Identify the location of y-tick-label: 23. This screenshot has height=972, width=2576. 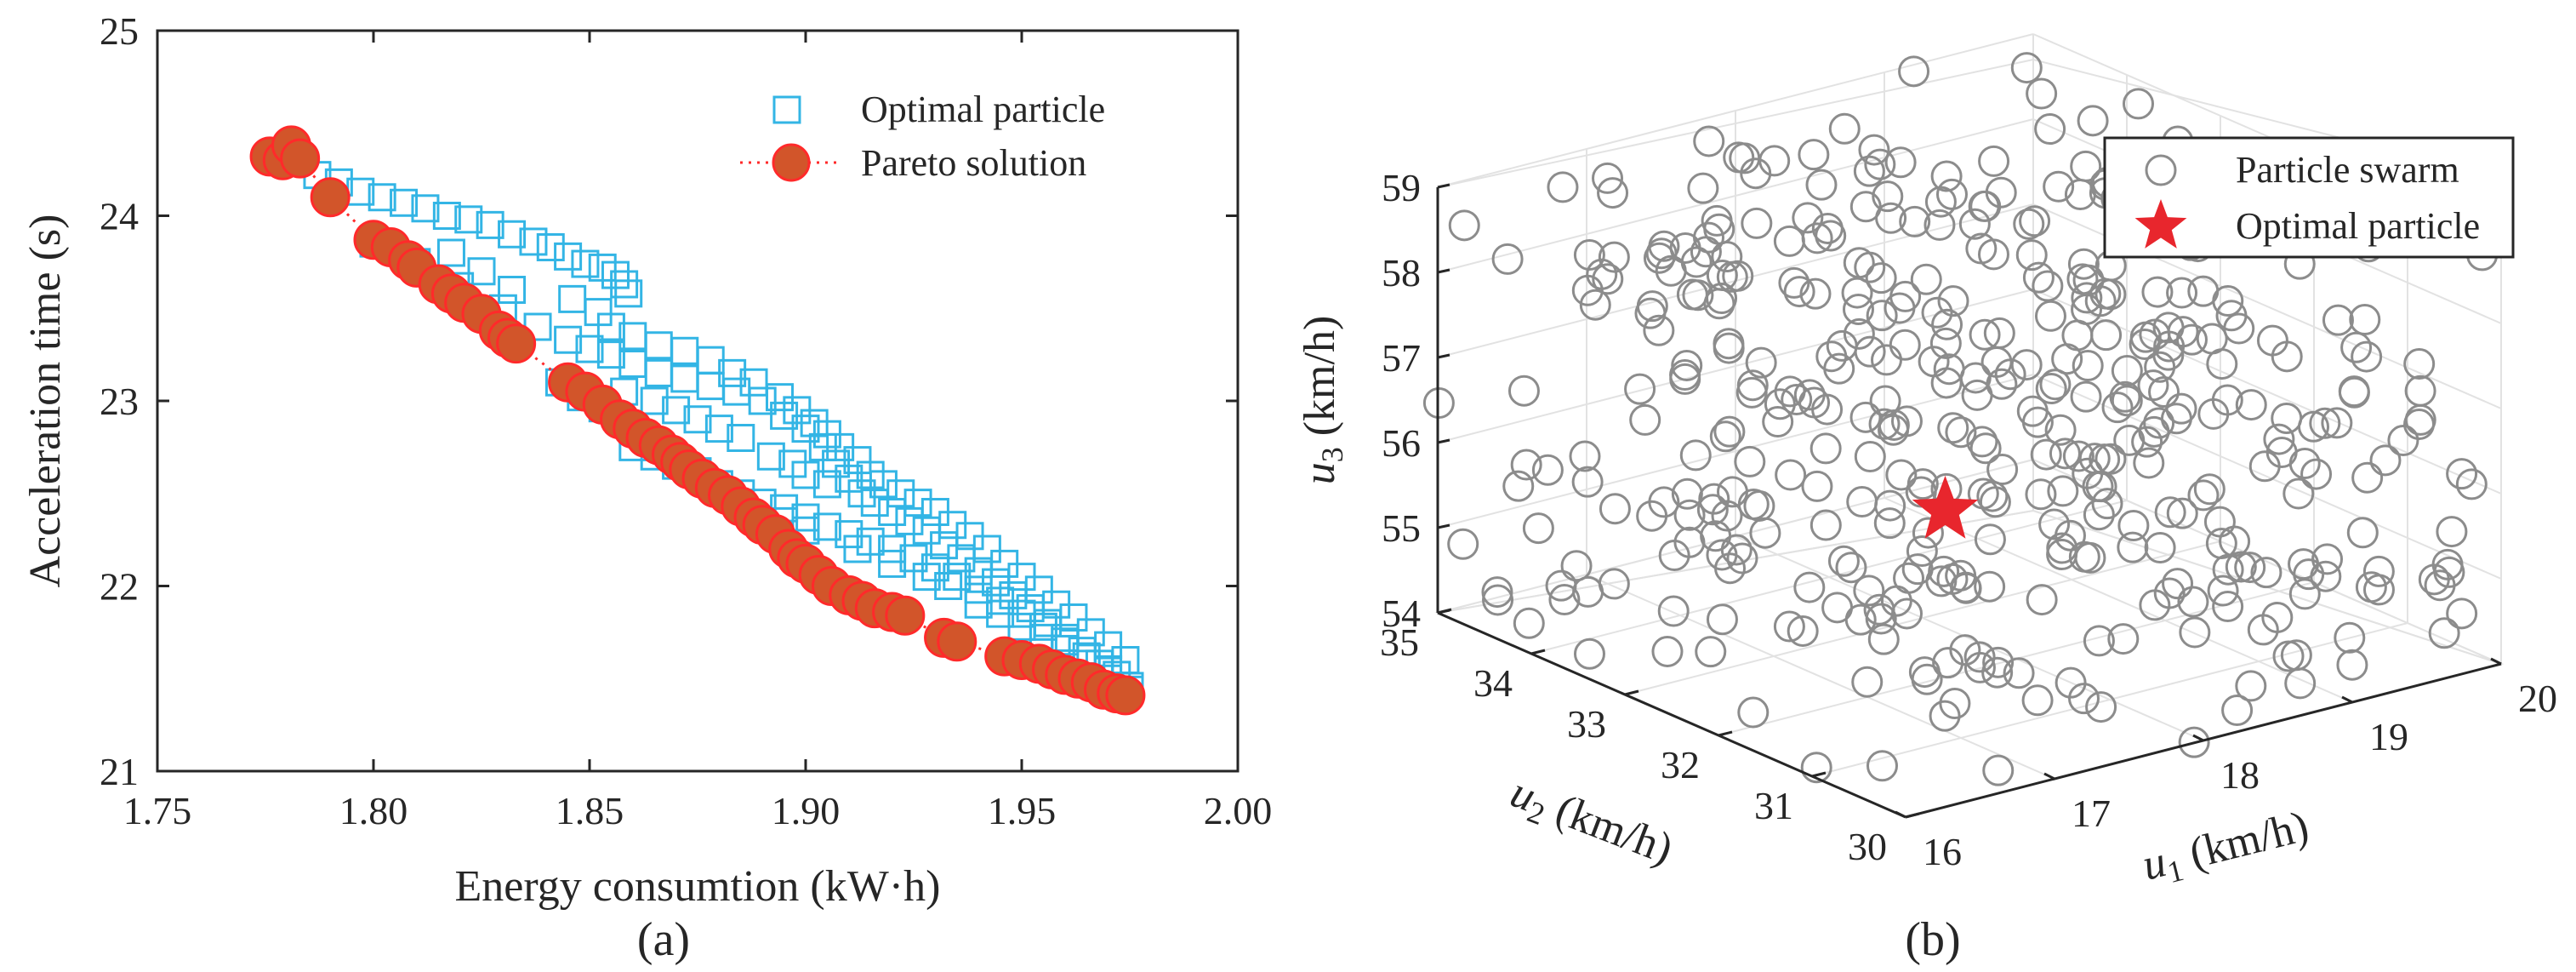
(120, 401).